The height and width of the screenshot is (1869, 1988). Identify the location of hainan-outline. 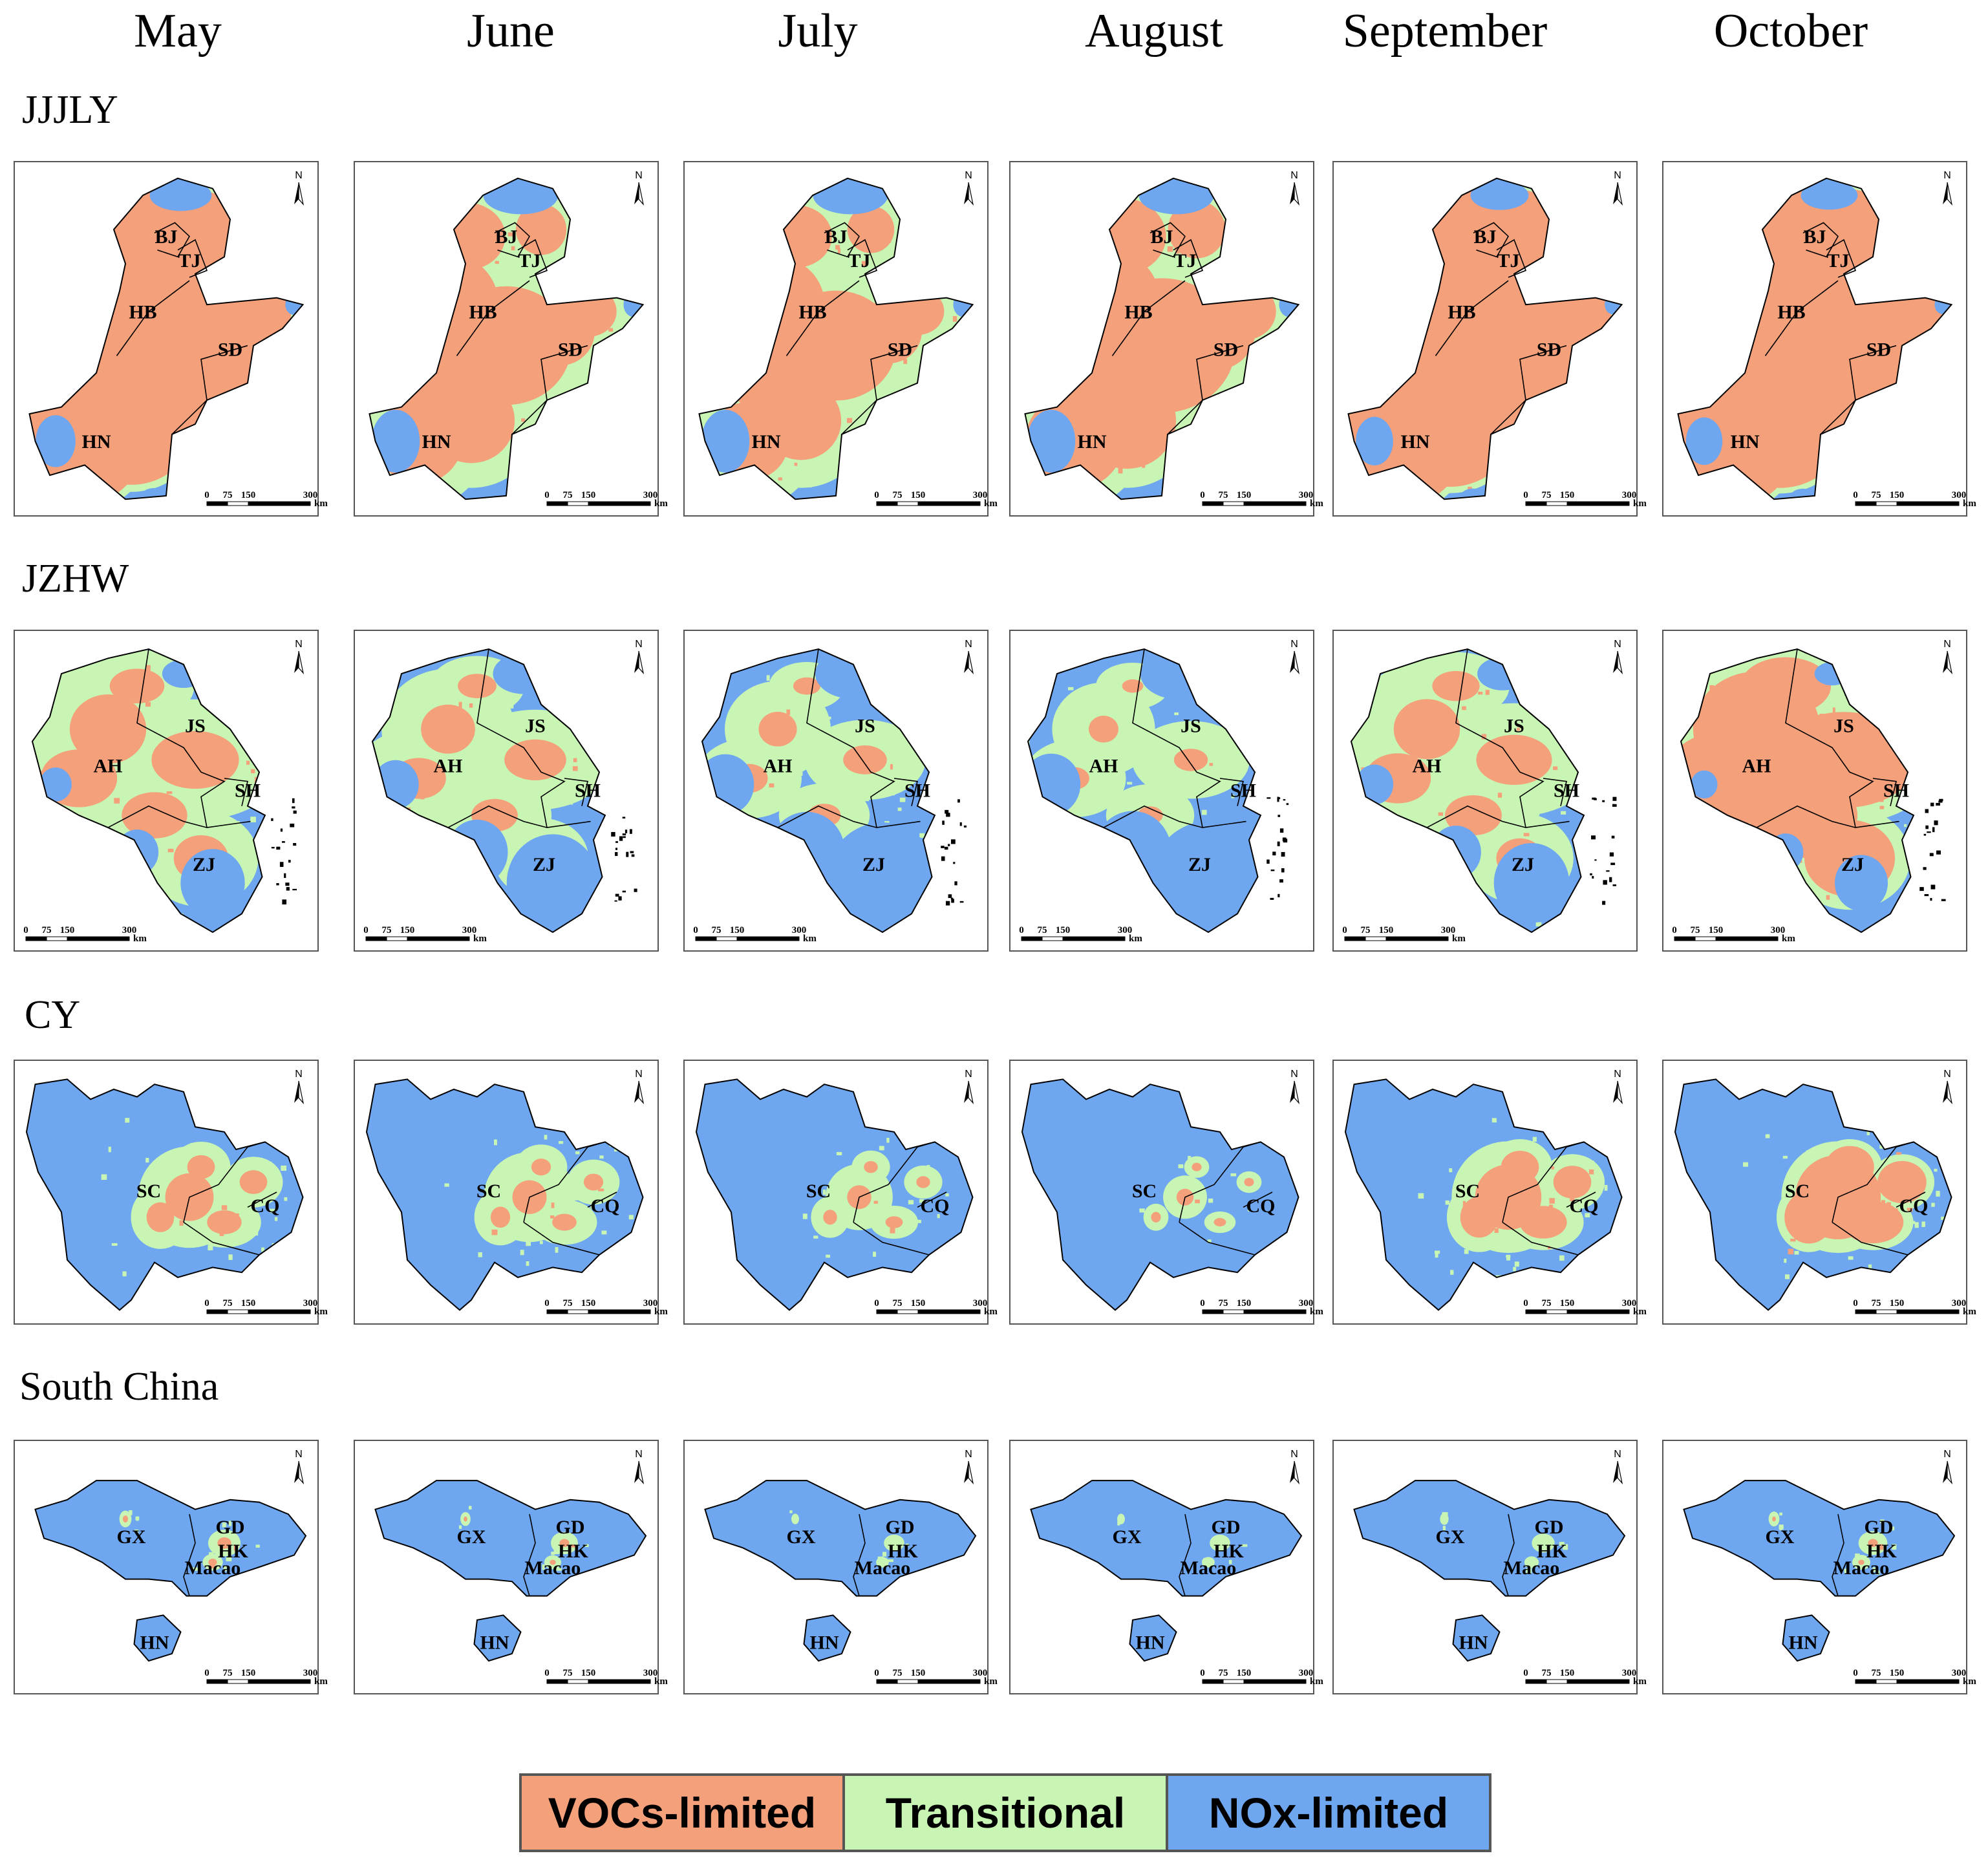
(157, 1638).